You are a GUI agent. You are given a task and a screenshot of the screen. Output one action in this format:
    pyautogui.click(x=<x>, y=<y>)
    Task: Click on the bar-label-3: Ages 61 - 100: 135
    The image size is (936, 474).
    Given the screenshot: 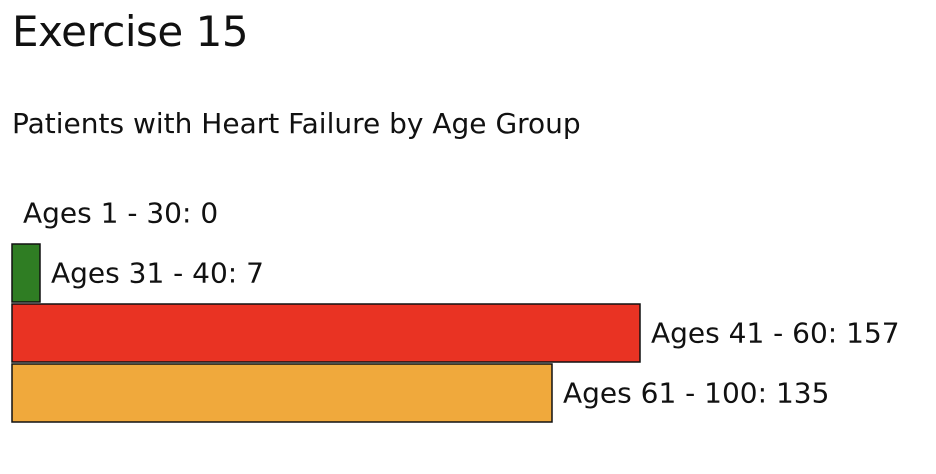 What is the action you would take?
    pyautogui.click(x=696, y=393)
    